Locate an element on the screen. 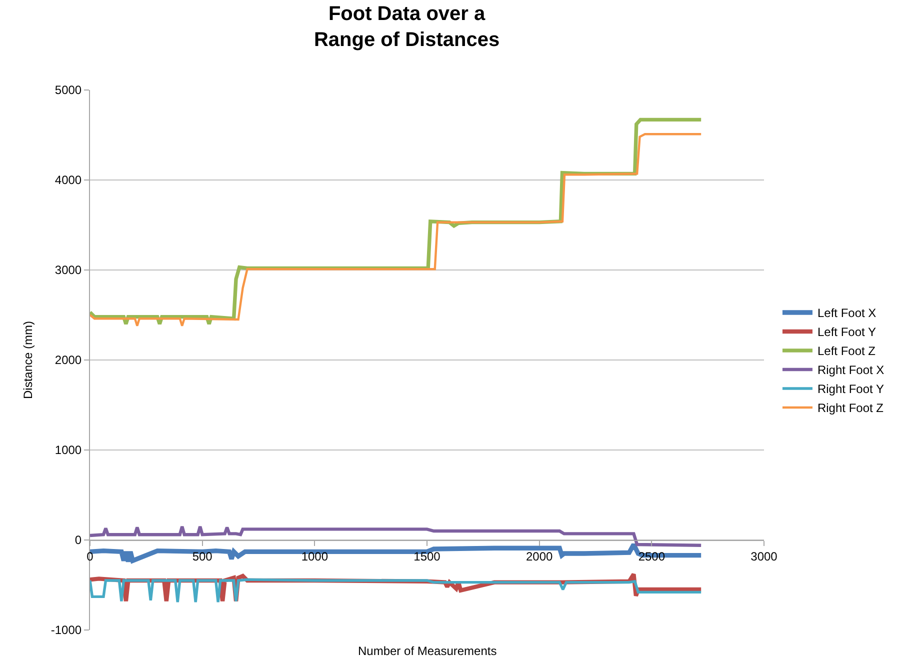 This screenshot has width=904, height=660. y-tick-label: 3000 is located at coordinates (68, 270).